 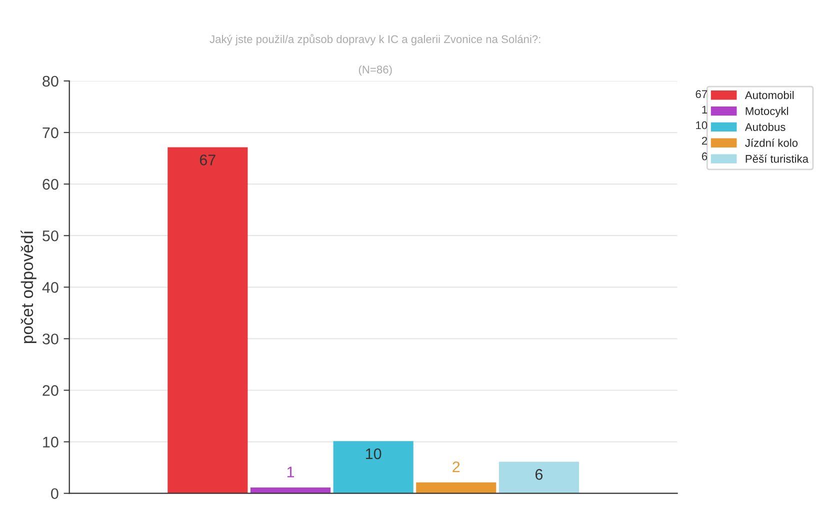 What do you see at coordinates (208, 160) in the screenshot?
I see `data-label: 67` at bounding box center [208, 160].